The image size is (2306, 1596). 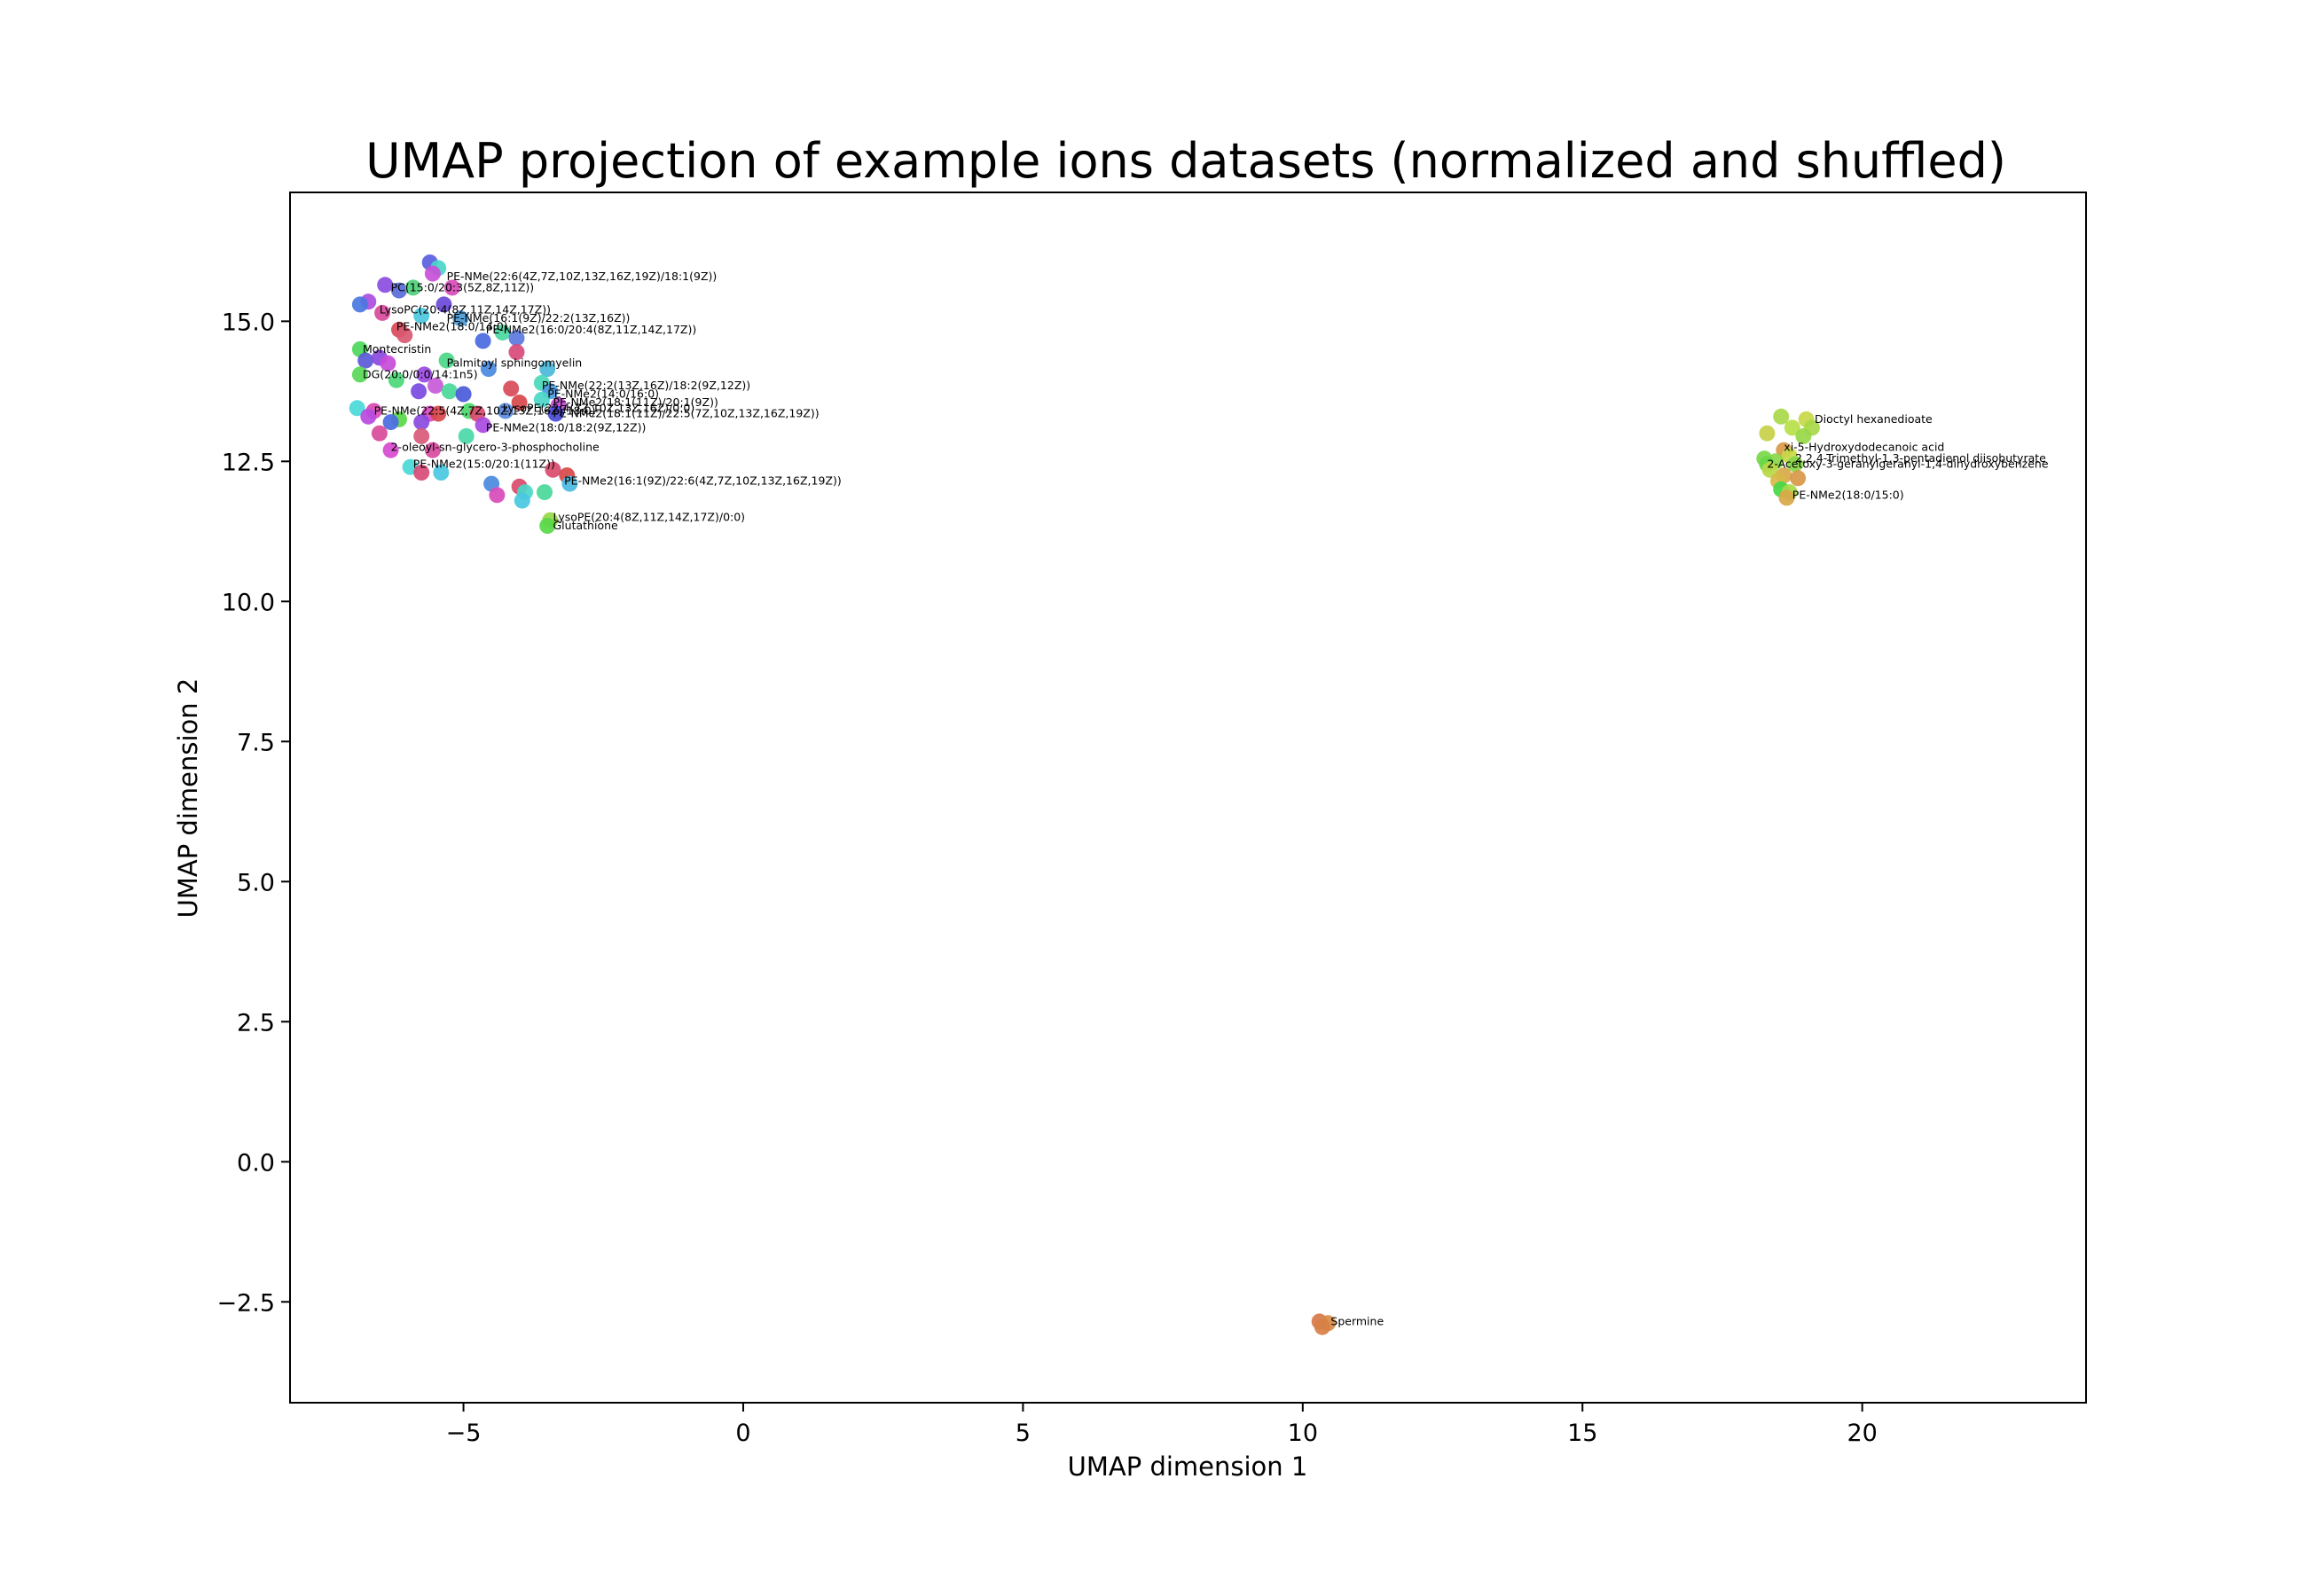 What do you see at coordinates (649, 517) in the screenshot?
I see `point-annotation-19: LysoPE(20:4(8Z,11Z,14Z,17Z)/0:0)` at bounding box center [649, 517].